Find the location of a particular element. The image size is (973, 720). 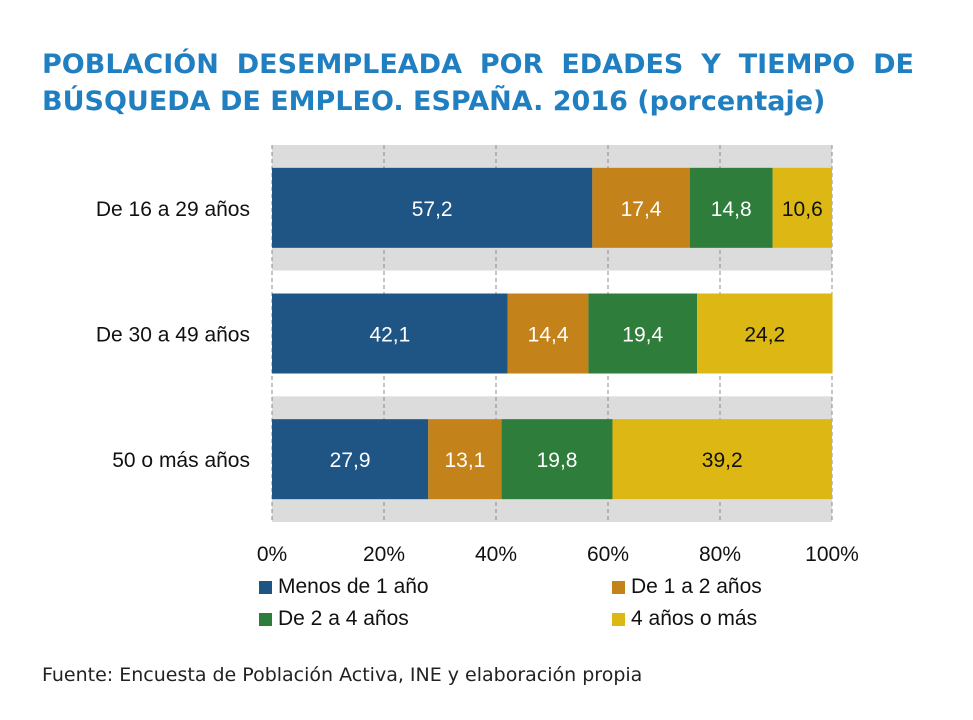

bar-value-label: 10,6 is located at coordinates (802, 209).